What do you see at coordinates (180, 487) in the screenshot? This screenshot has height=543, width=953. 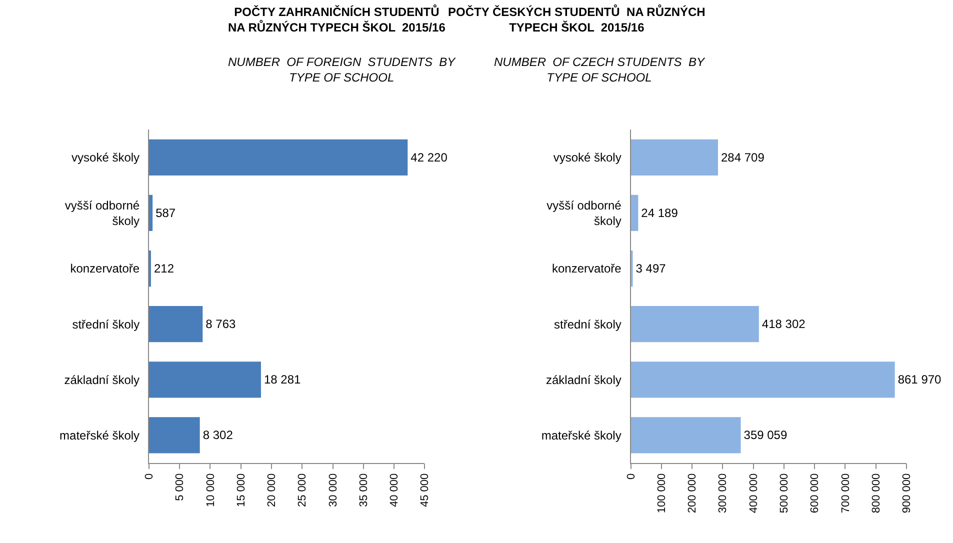 I see `x-tick-label: 5 000` at bounding box center [180, 487].